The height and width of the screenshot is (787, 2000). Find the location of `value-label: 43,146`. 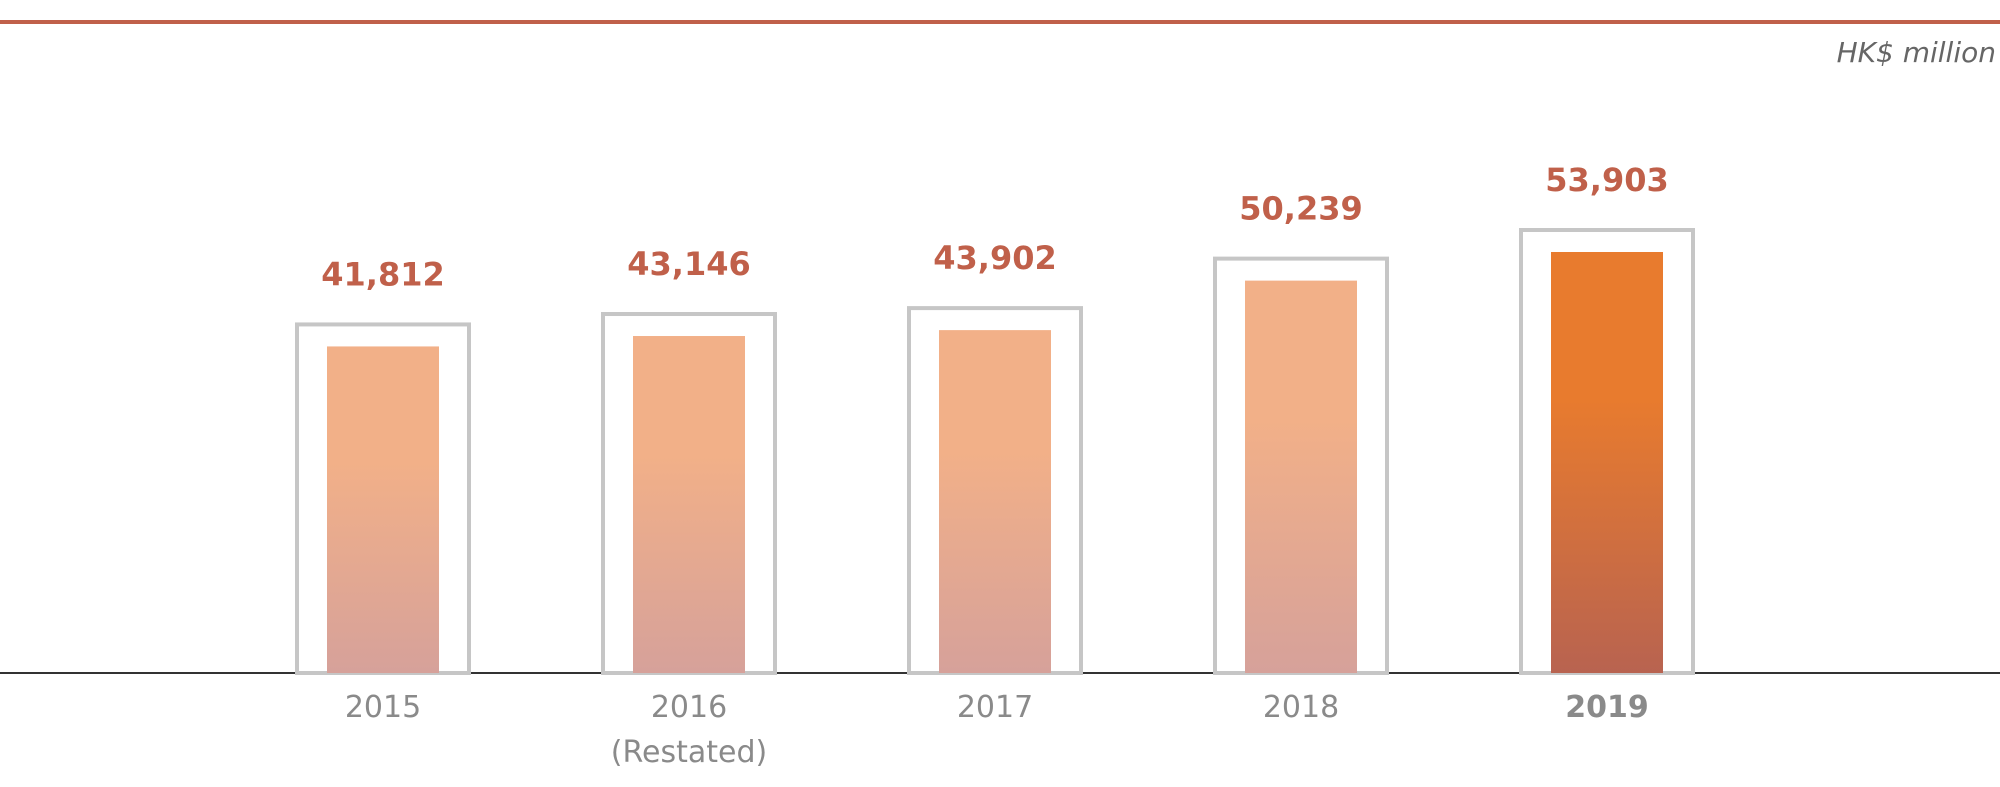

value-label: 43,146 is located at coordinates (688, 264).